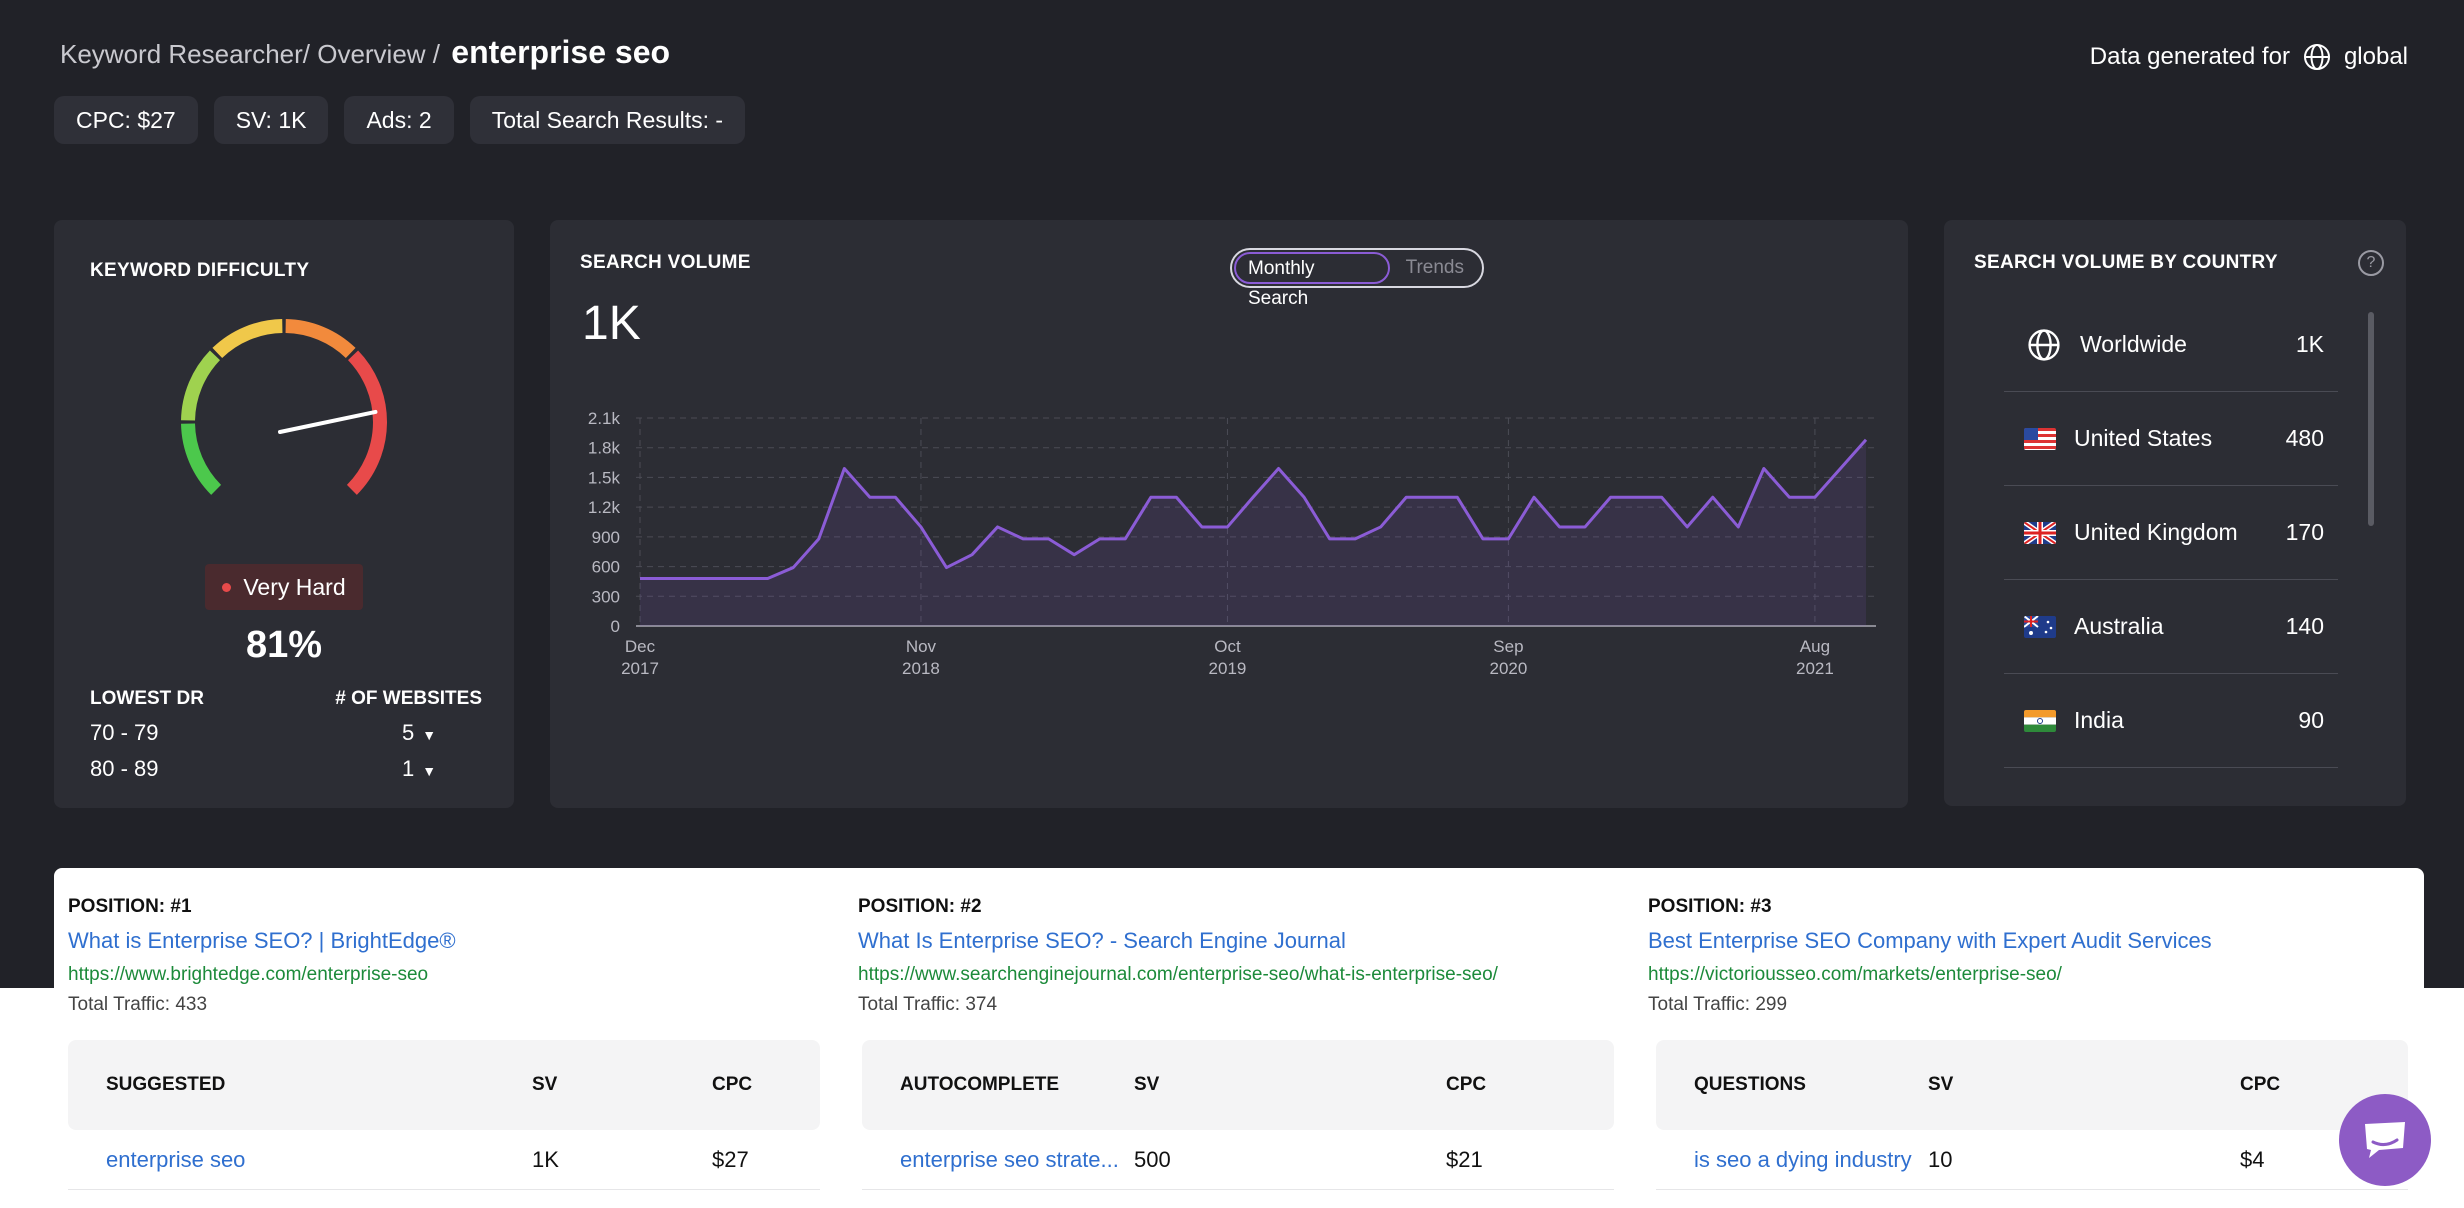 The image size is (2464, 1208). What do you see at coordinates (1710, 906) in the screenshot?
I see `position-label: POSITION: #3` at bounding box center [1710, 906].